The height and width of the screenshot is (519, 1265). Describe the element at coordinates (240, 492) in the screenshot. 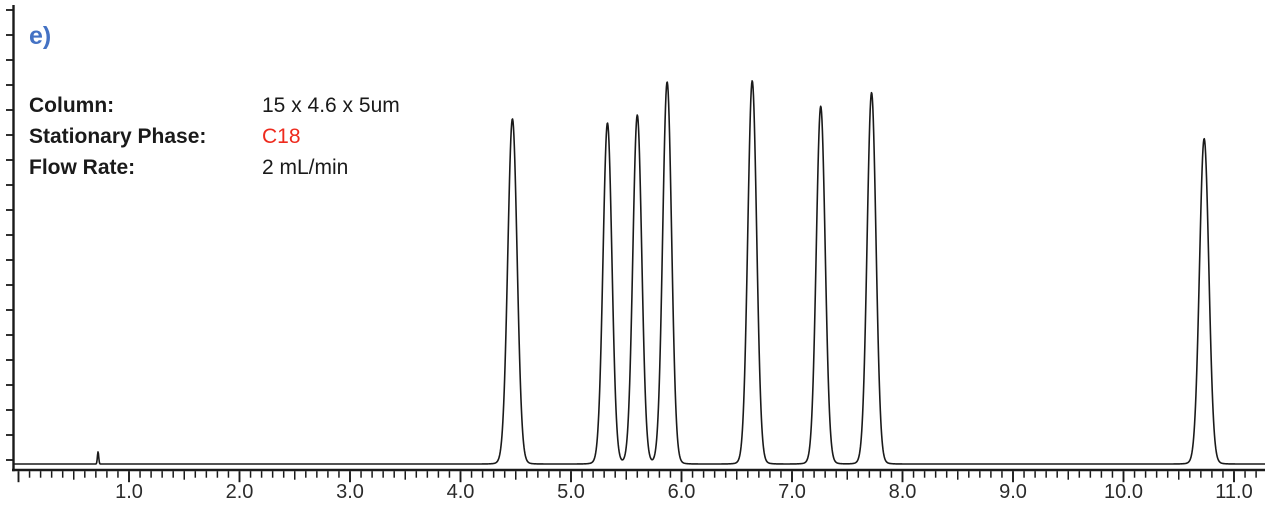

I see `x-axis-tick-label: 2.0` at that location.